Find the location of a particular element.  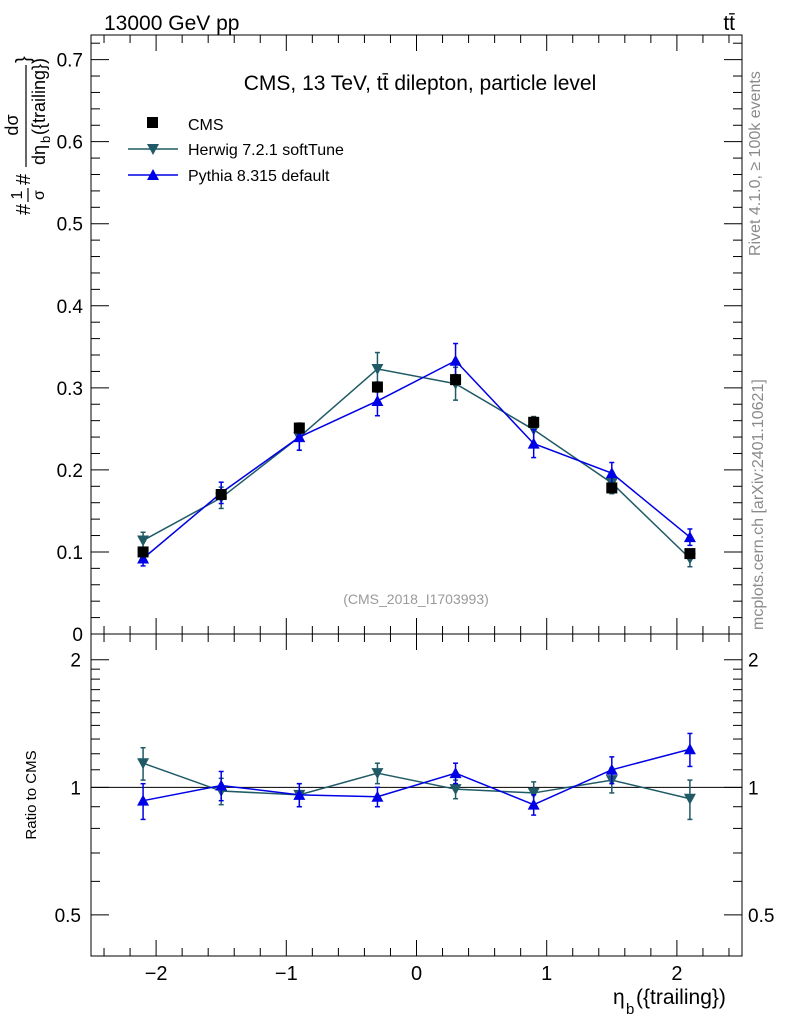

ratio-y-tick-label: 0.5 is located at coordinates (68, 916).